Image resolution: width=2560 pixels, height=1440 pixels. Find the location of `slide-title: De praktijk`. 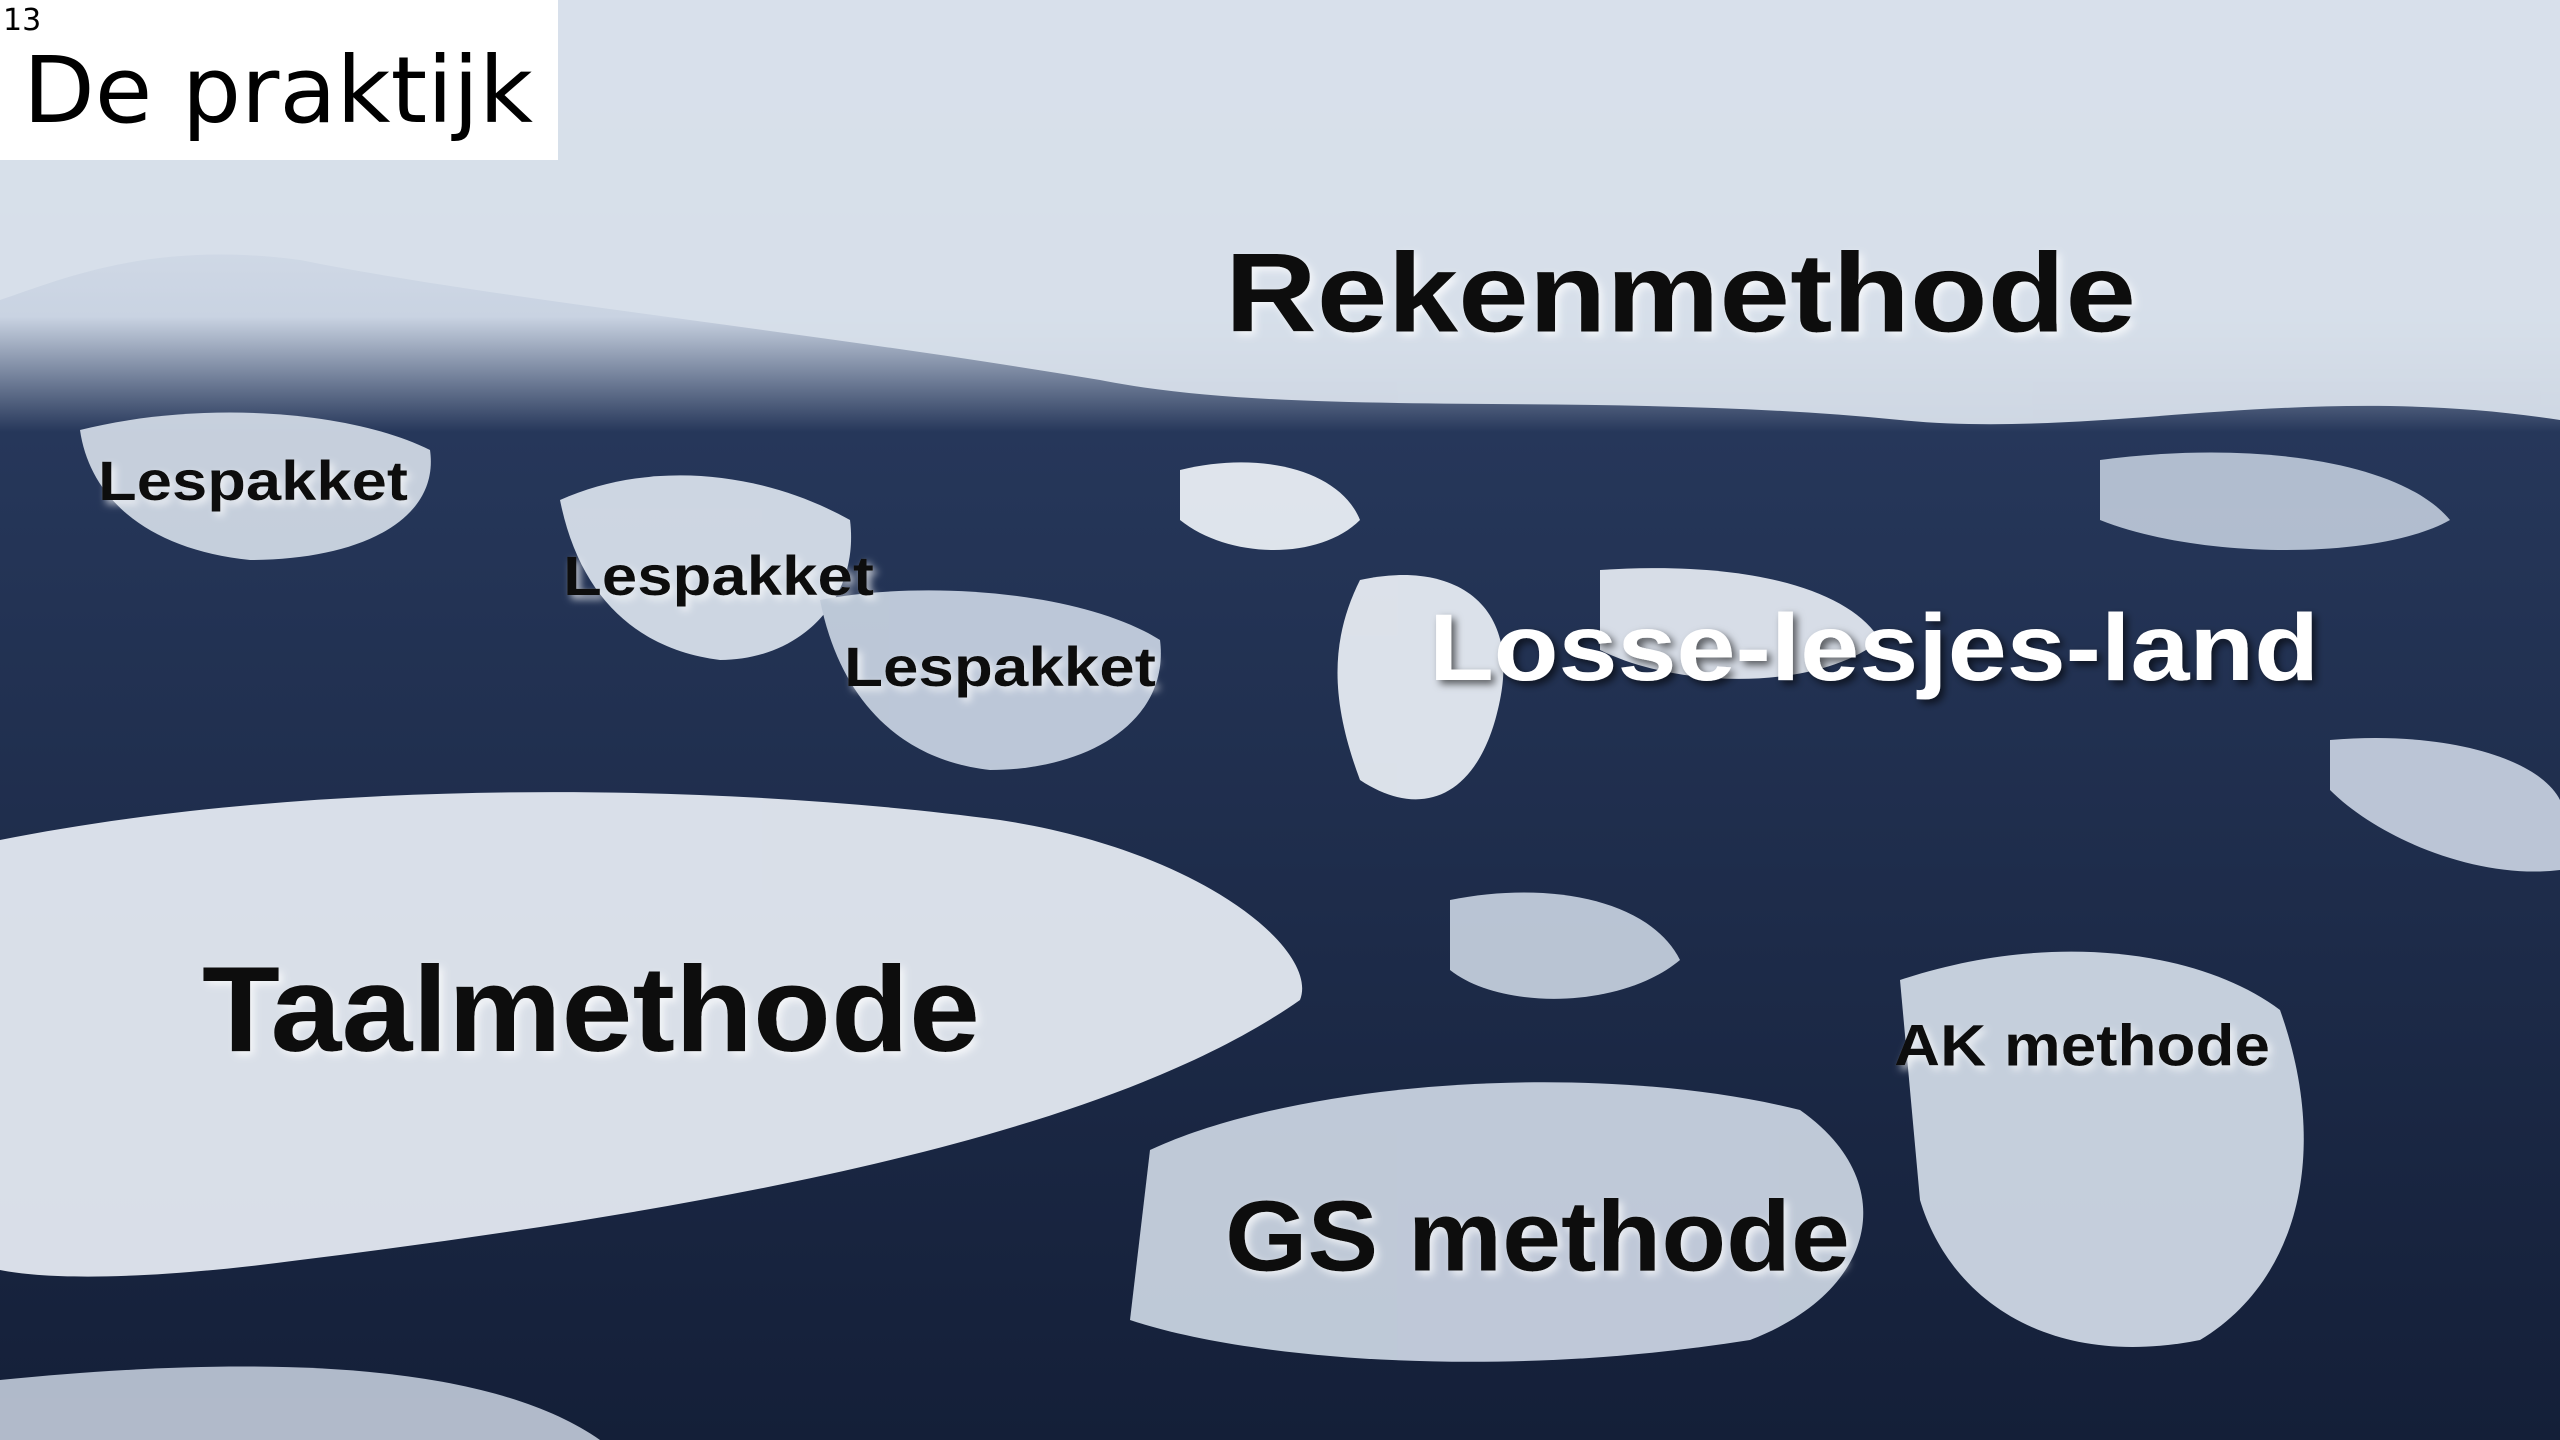

slide-title: De praktijk is located at coordinates (278, 90).